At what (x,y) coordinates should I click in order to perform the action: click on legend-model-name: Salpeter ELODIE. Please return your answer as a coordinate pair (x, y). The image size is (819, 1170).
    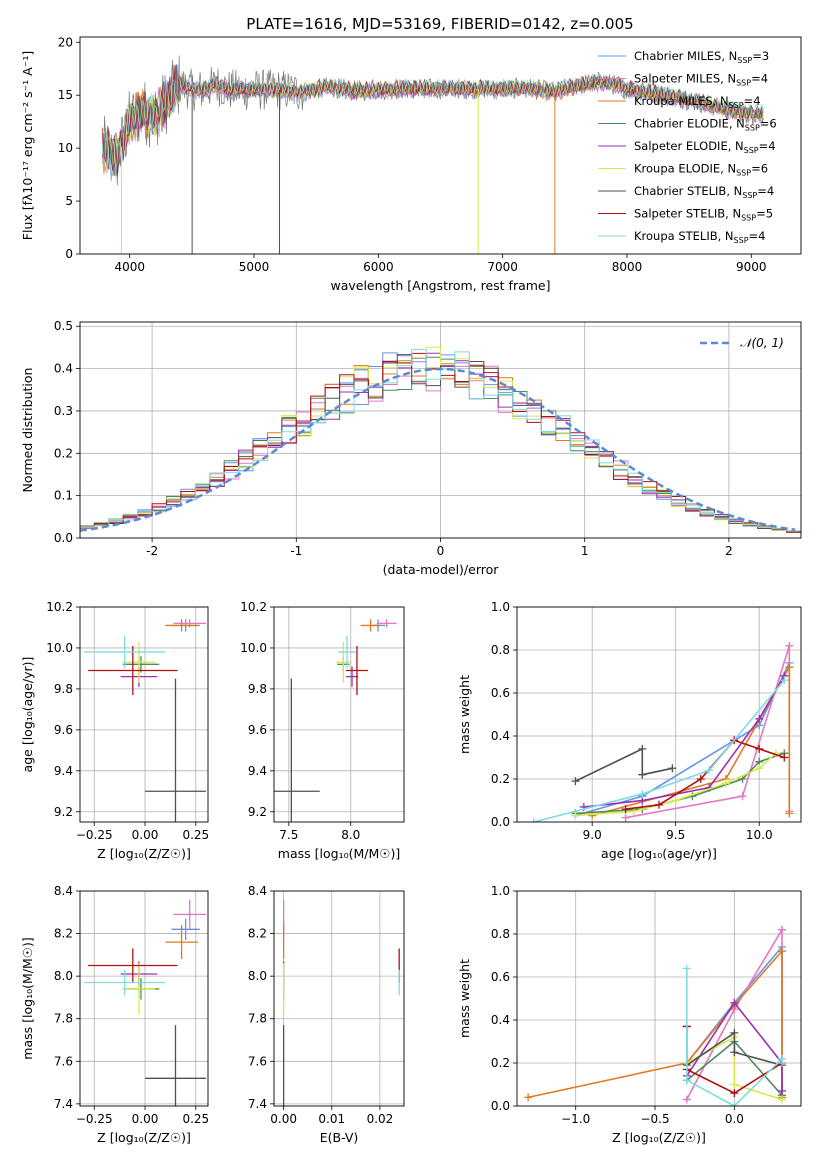
    Looking at the image, I should click on (681, 146).